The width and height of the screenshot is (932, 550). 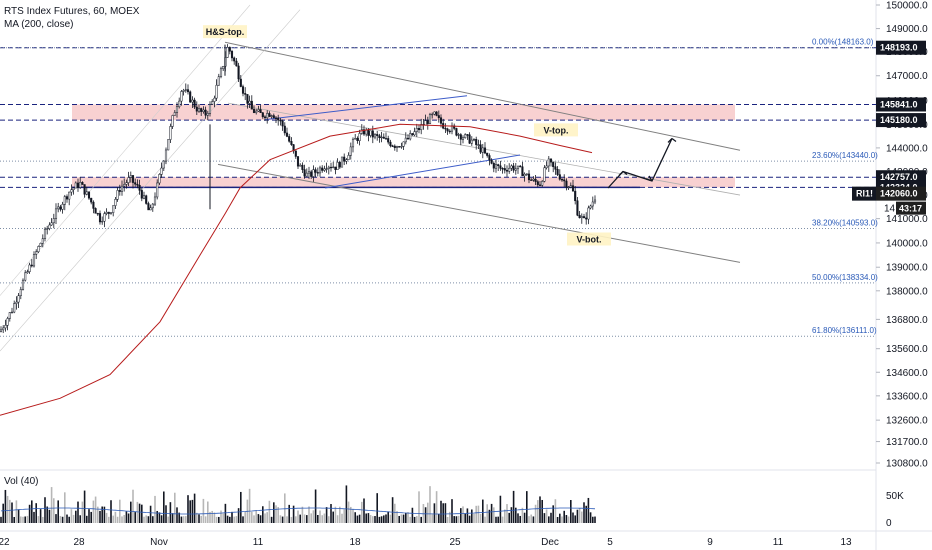 What do you see at coordinates (899, 48) in the screenshot?
I see `price-level-badge-label: 148193.0` at bounding box center [899, 48].